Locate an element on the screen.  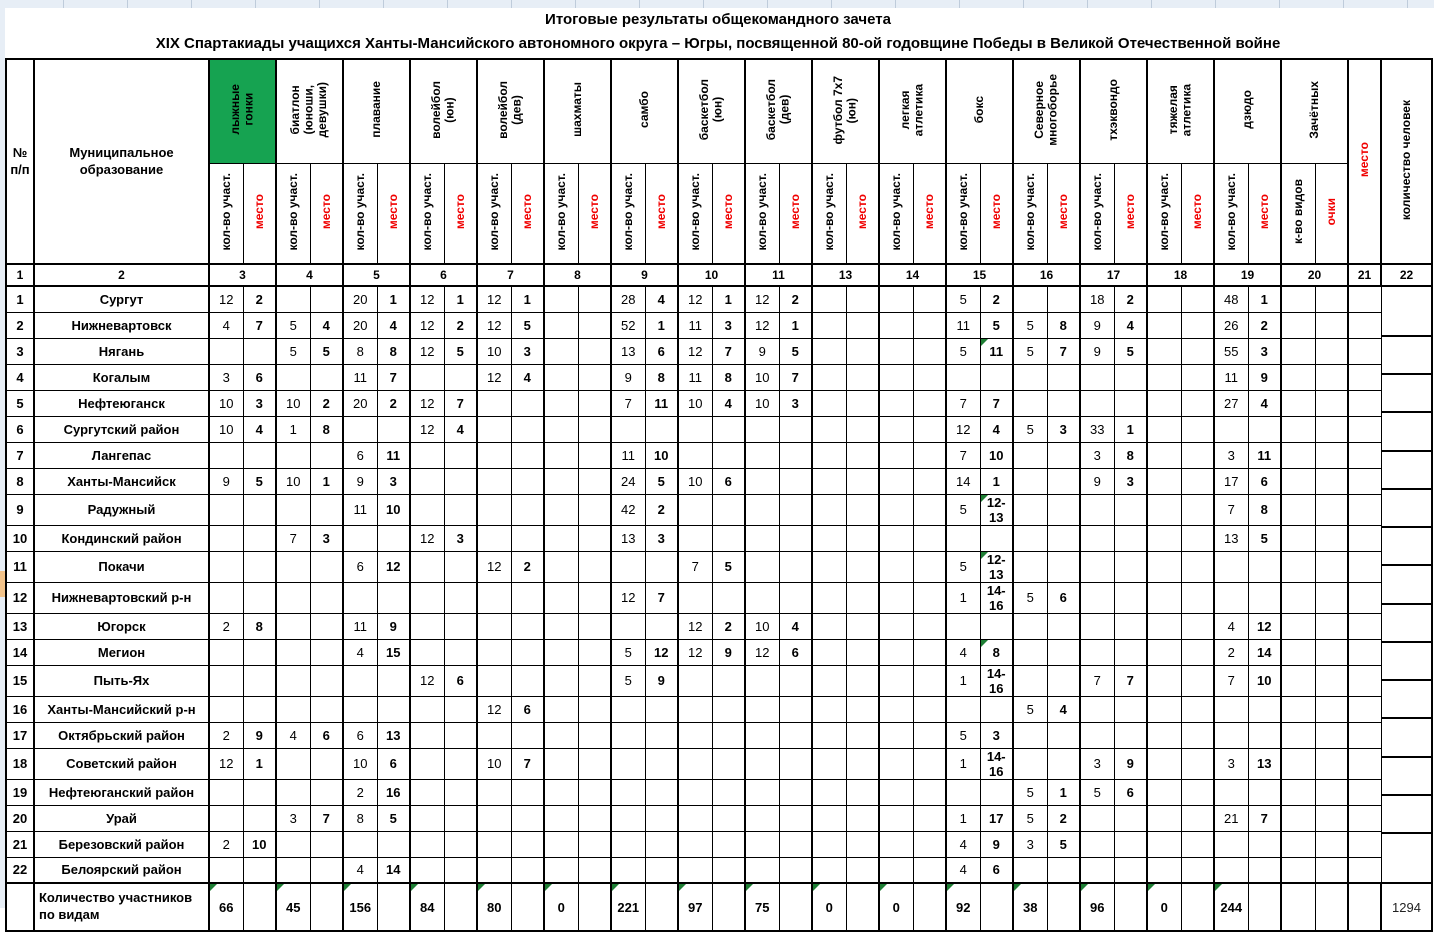
qty-cell: 27 is located at coordinates (1231, 403).